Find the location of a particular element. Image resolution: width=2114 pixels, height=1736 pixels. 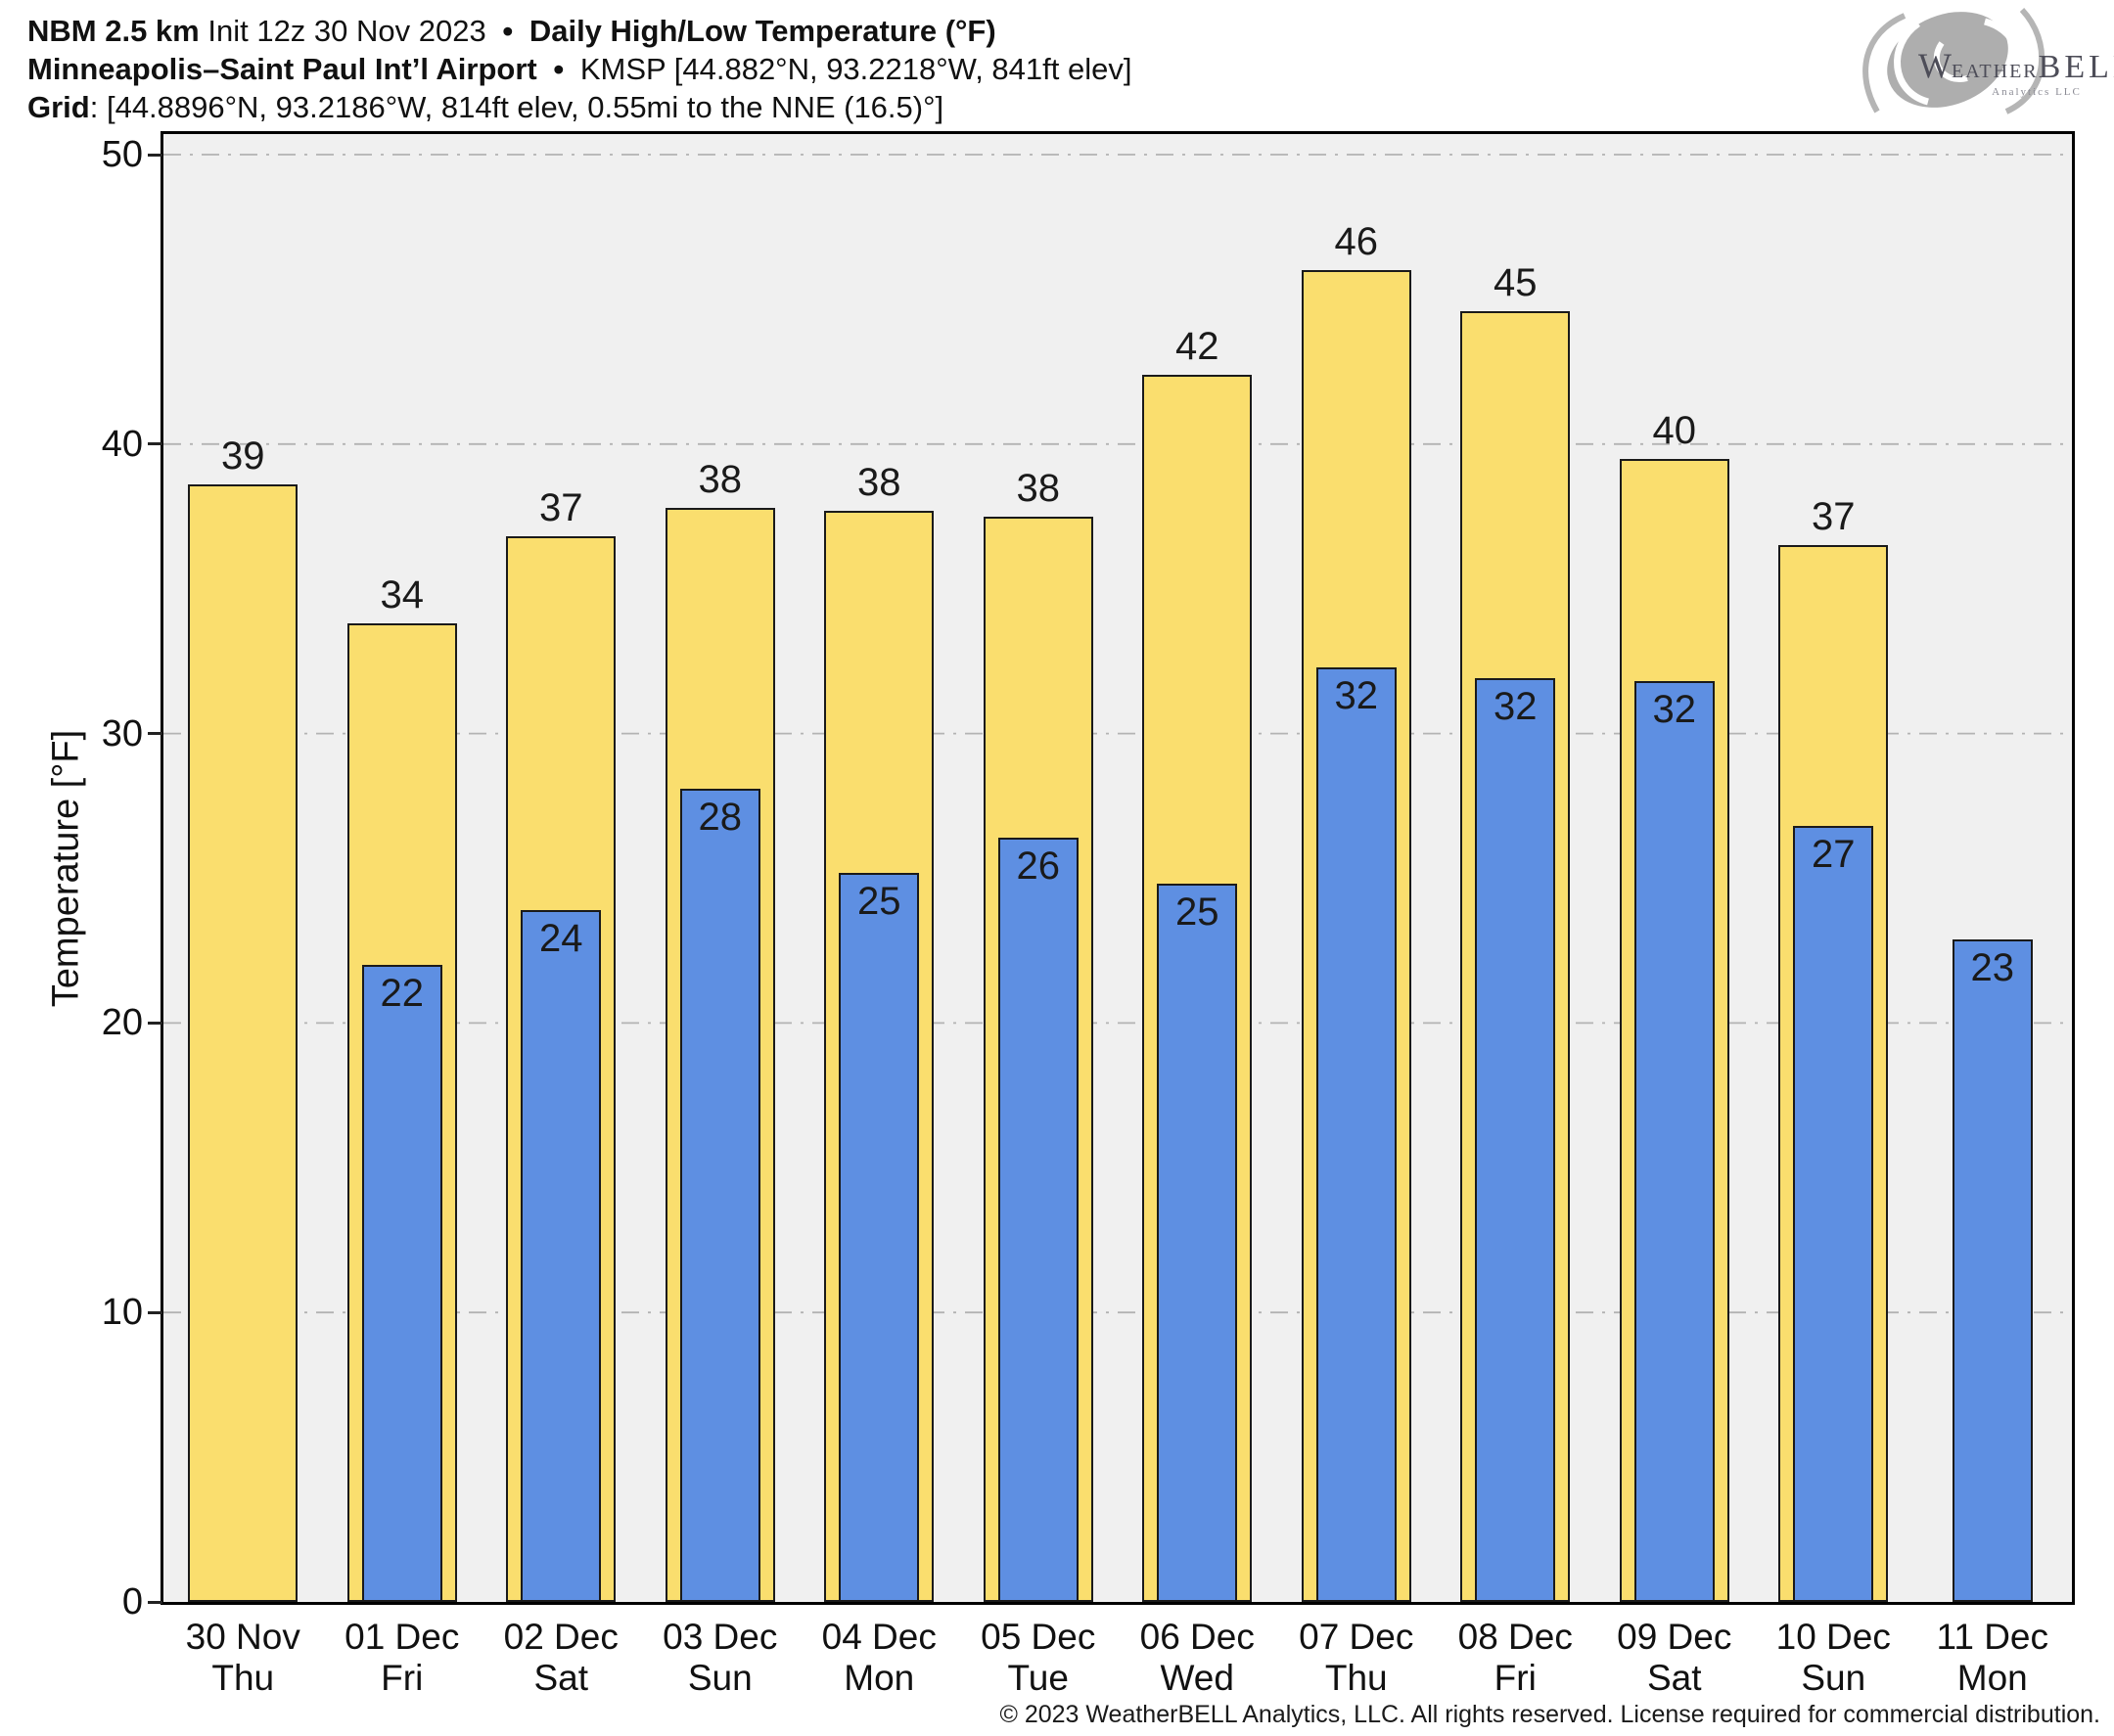

x-tick-label-6: 06 Dec Wed is located at coordinates (1197, 1658).